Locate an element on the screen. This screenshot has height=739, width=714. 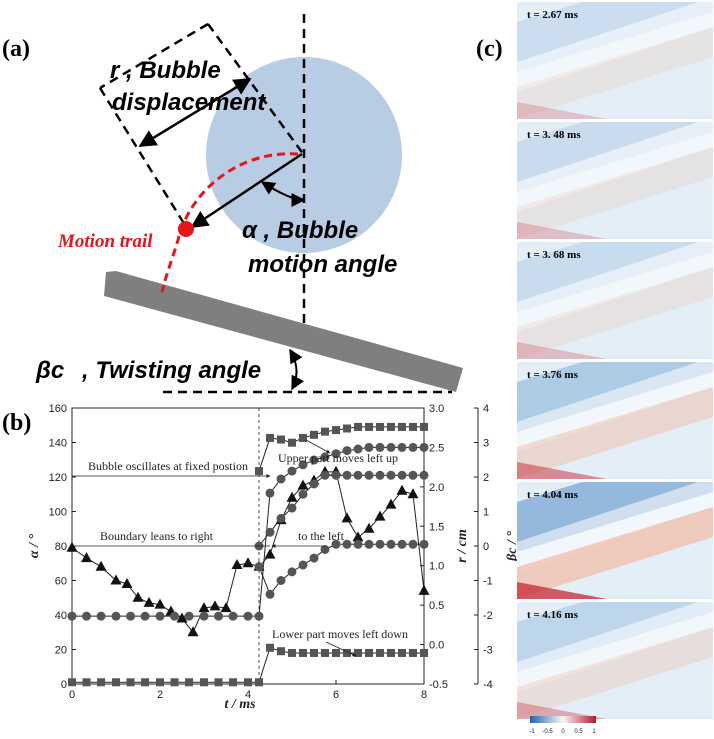
alpha-label-line2: motion angle is located at coordinates (322, 264).